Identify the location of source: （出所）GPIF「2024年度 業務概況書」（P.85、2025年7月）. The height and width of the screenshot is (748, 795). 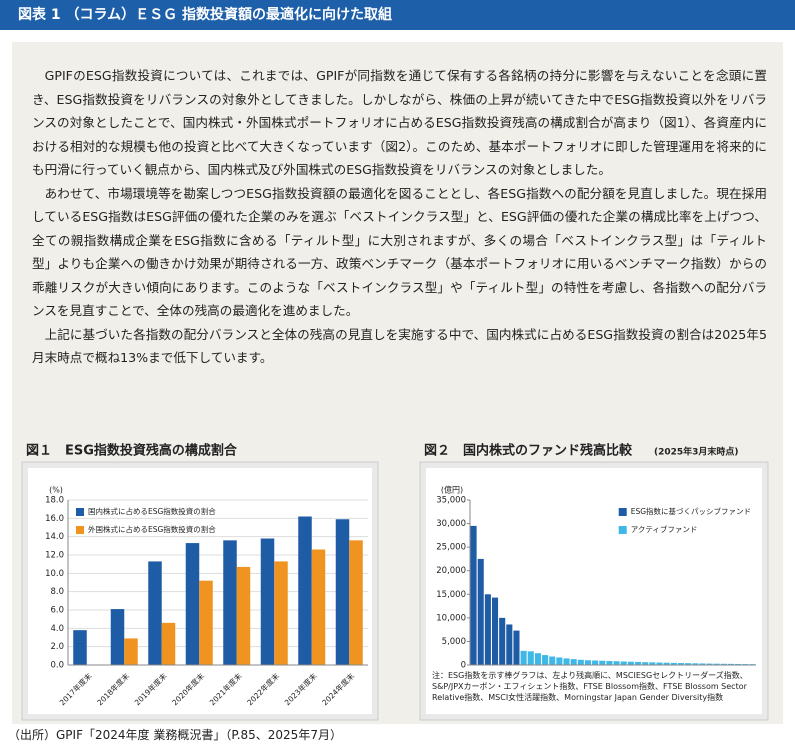
(175, 735).